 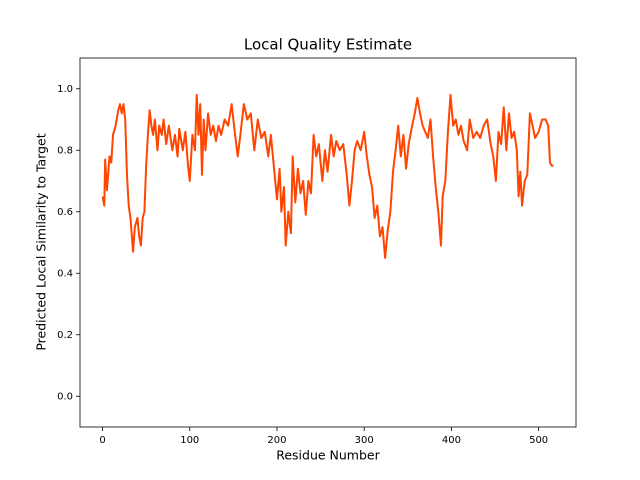 What do you see at coordinates (65, 212) in the screenshot?
I see `y-tick-label: 0.6` at bounding box center [65, 212].